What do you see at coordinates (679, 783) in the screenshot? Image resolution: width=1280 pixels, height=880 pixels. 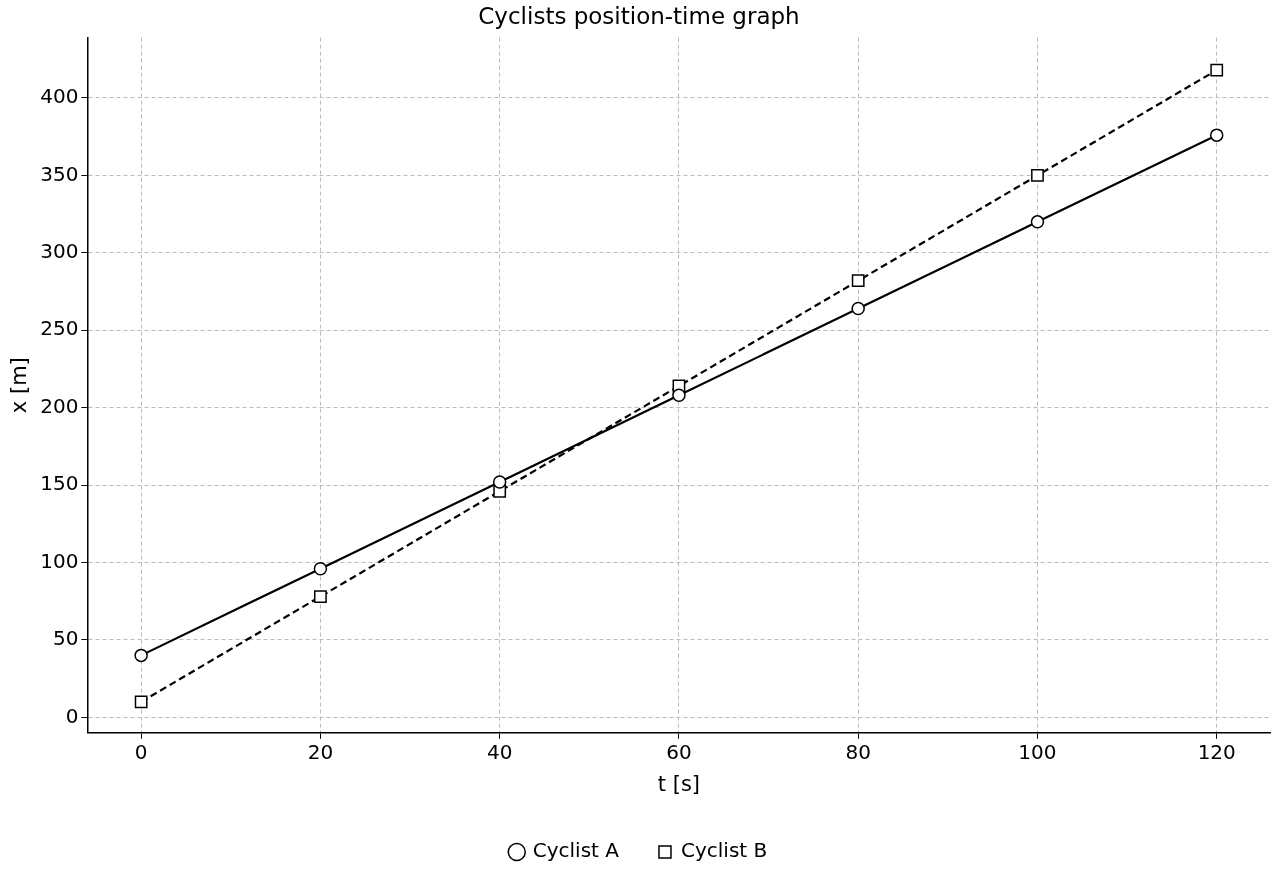 I see `x-axis-title: t [s]` at bounding box center [679, 783].